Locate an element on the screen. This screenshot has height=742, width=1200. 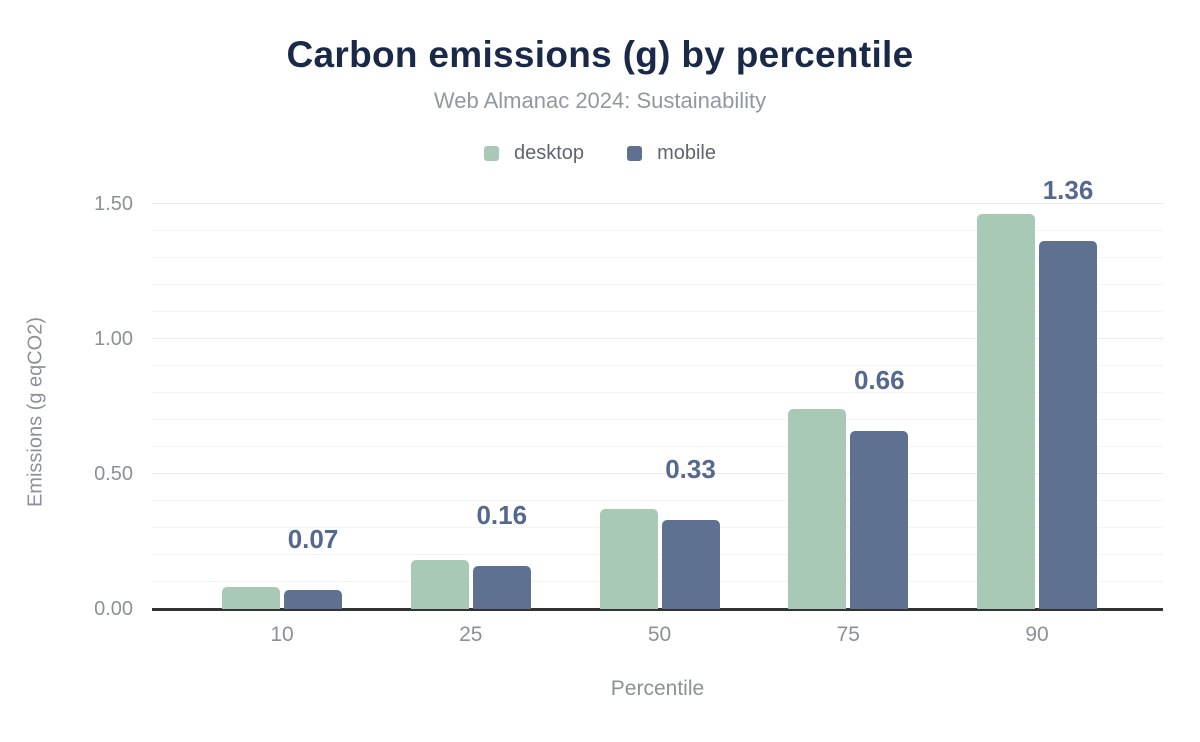
legend: desktop mobile is located at coordinates (600, 153).